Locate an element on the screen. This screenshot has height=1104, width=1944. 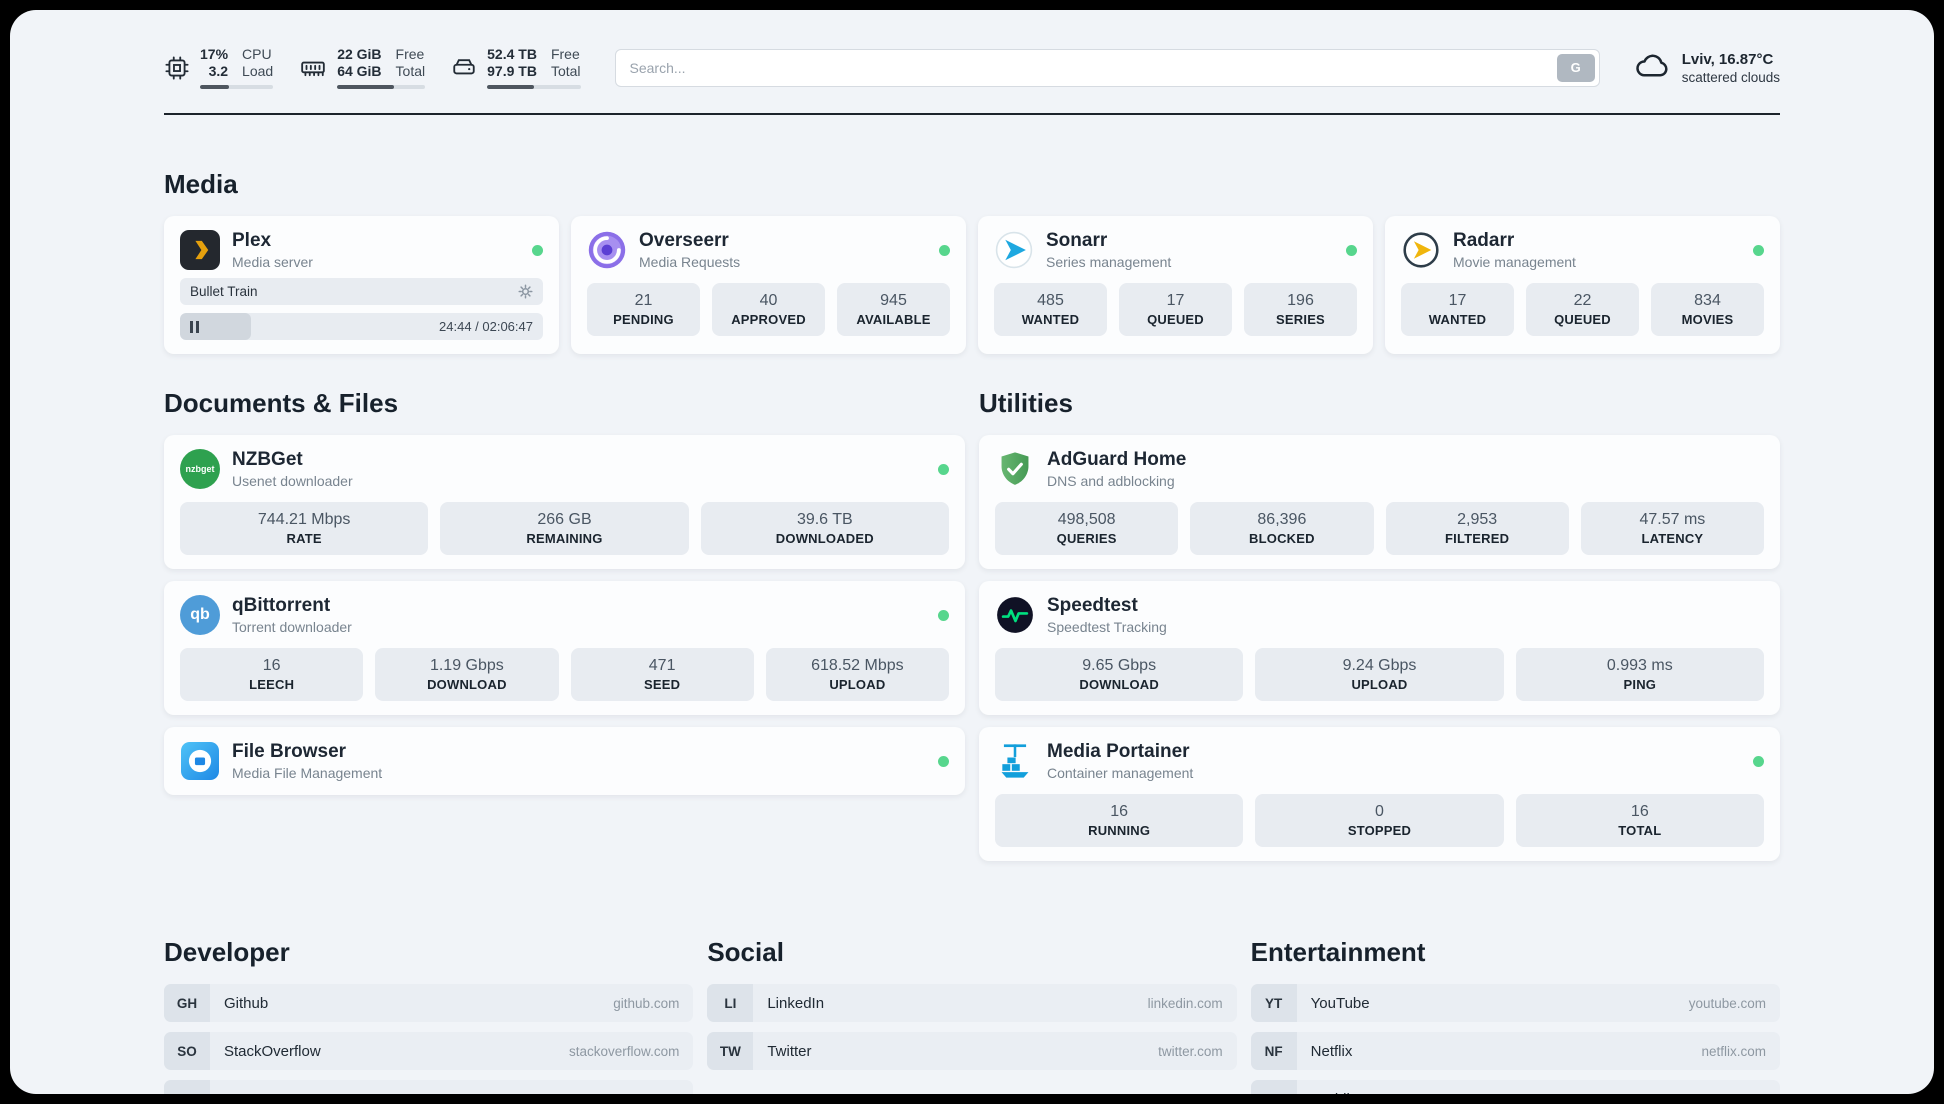
cpu-load-label: Load is located at coordinates (258, 71).